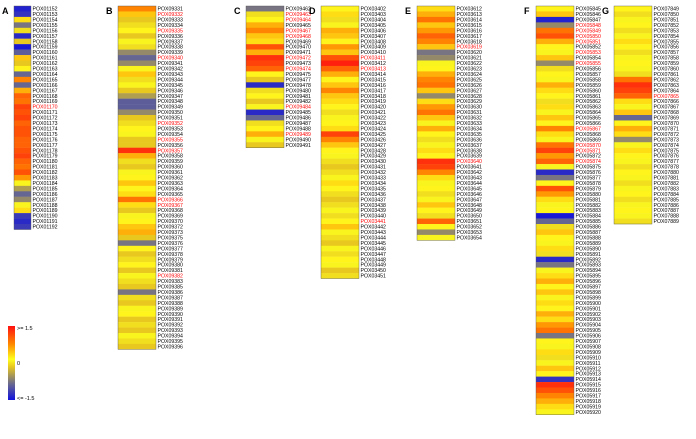 This screenshot has width=696, height=439. What do you see at coordinates (666, 70) in the screenshot?
I see `gene-label: POX07860` at bounding box center [666, 70].